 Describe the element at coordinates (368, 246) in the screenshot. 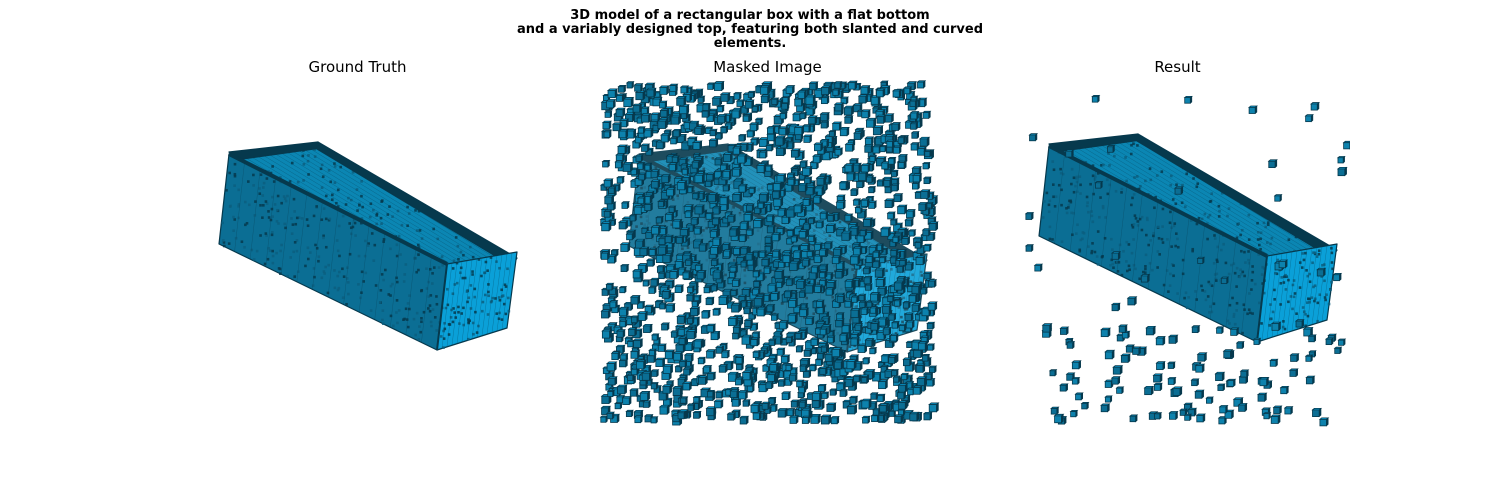

I see `voxel-render-ground-truth` at that location.